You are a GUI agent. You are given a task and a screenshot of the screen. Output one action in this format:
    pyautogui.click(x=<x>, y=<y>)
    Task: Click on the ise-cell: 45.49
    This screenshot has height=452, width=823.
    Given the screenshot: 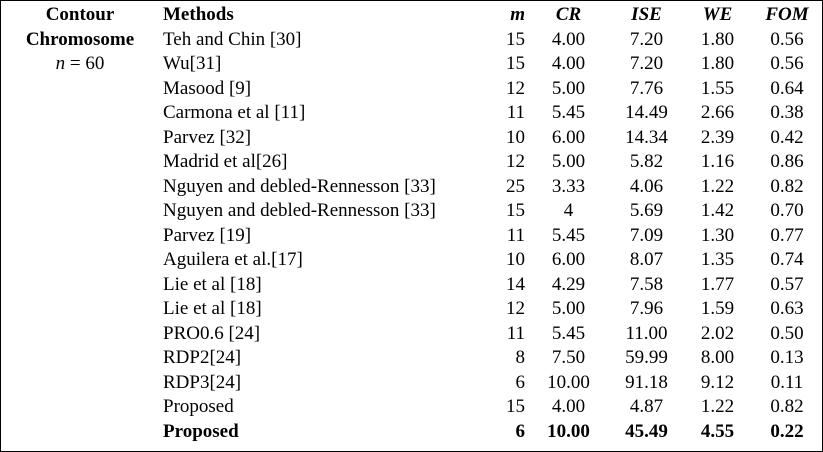 What is the action you would take?
    pyautogui.click(x=646, y=431)
    